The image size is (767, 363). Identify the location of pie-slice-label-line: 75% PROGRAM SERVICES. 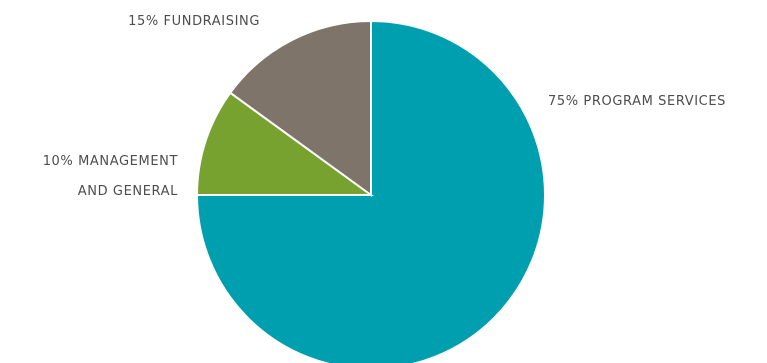
(637, 101).